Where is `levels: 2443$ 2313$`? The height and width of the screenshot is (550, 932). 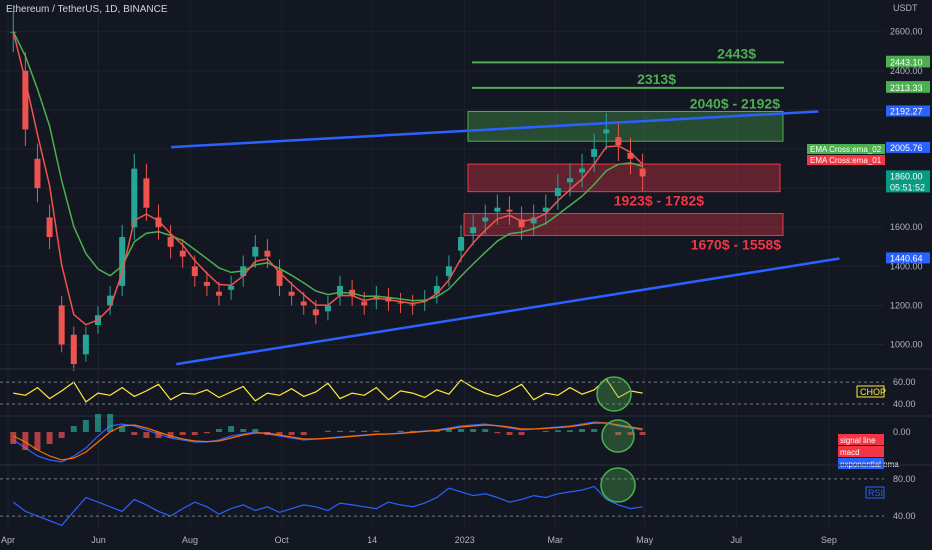 levels: 2443$ 2313$ is located at coordinates (628, 67).